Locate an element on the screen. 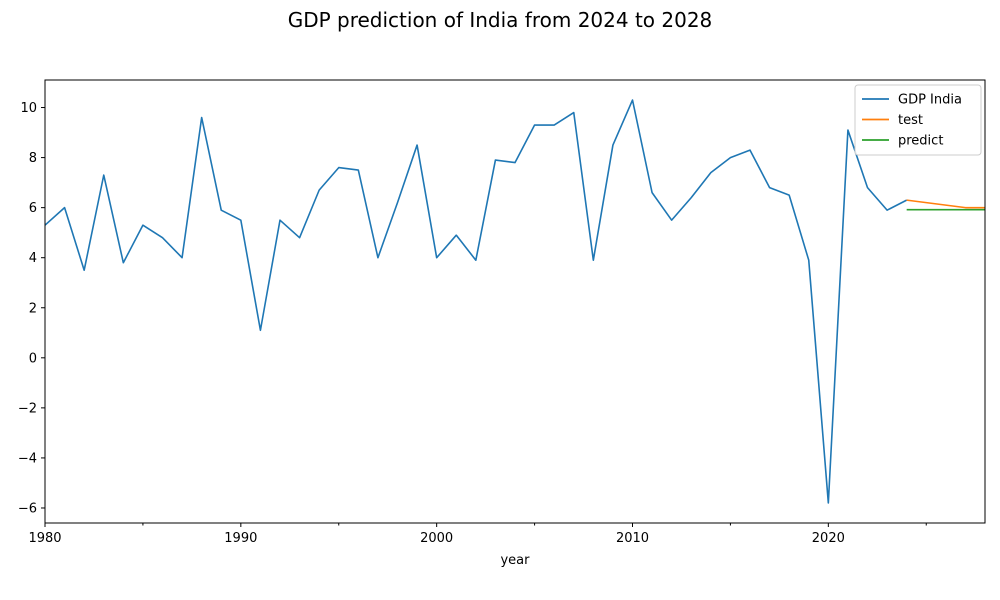 The height and width of the screenshot is (600, 1000). x-tick-label: 2000 is located at coordinates (436, 538).